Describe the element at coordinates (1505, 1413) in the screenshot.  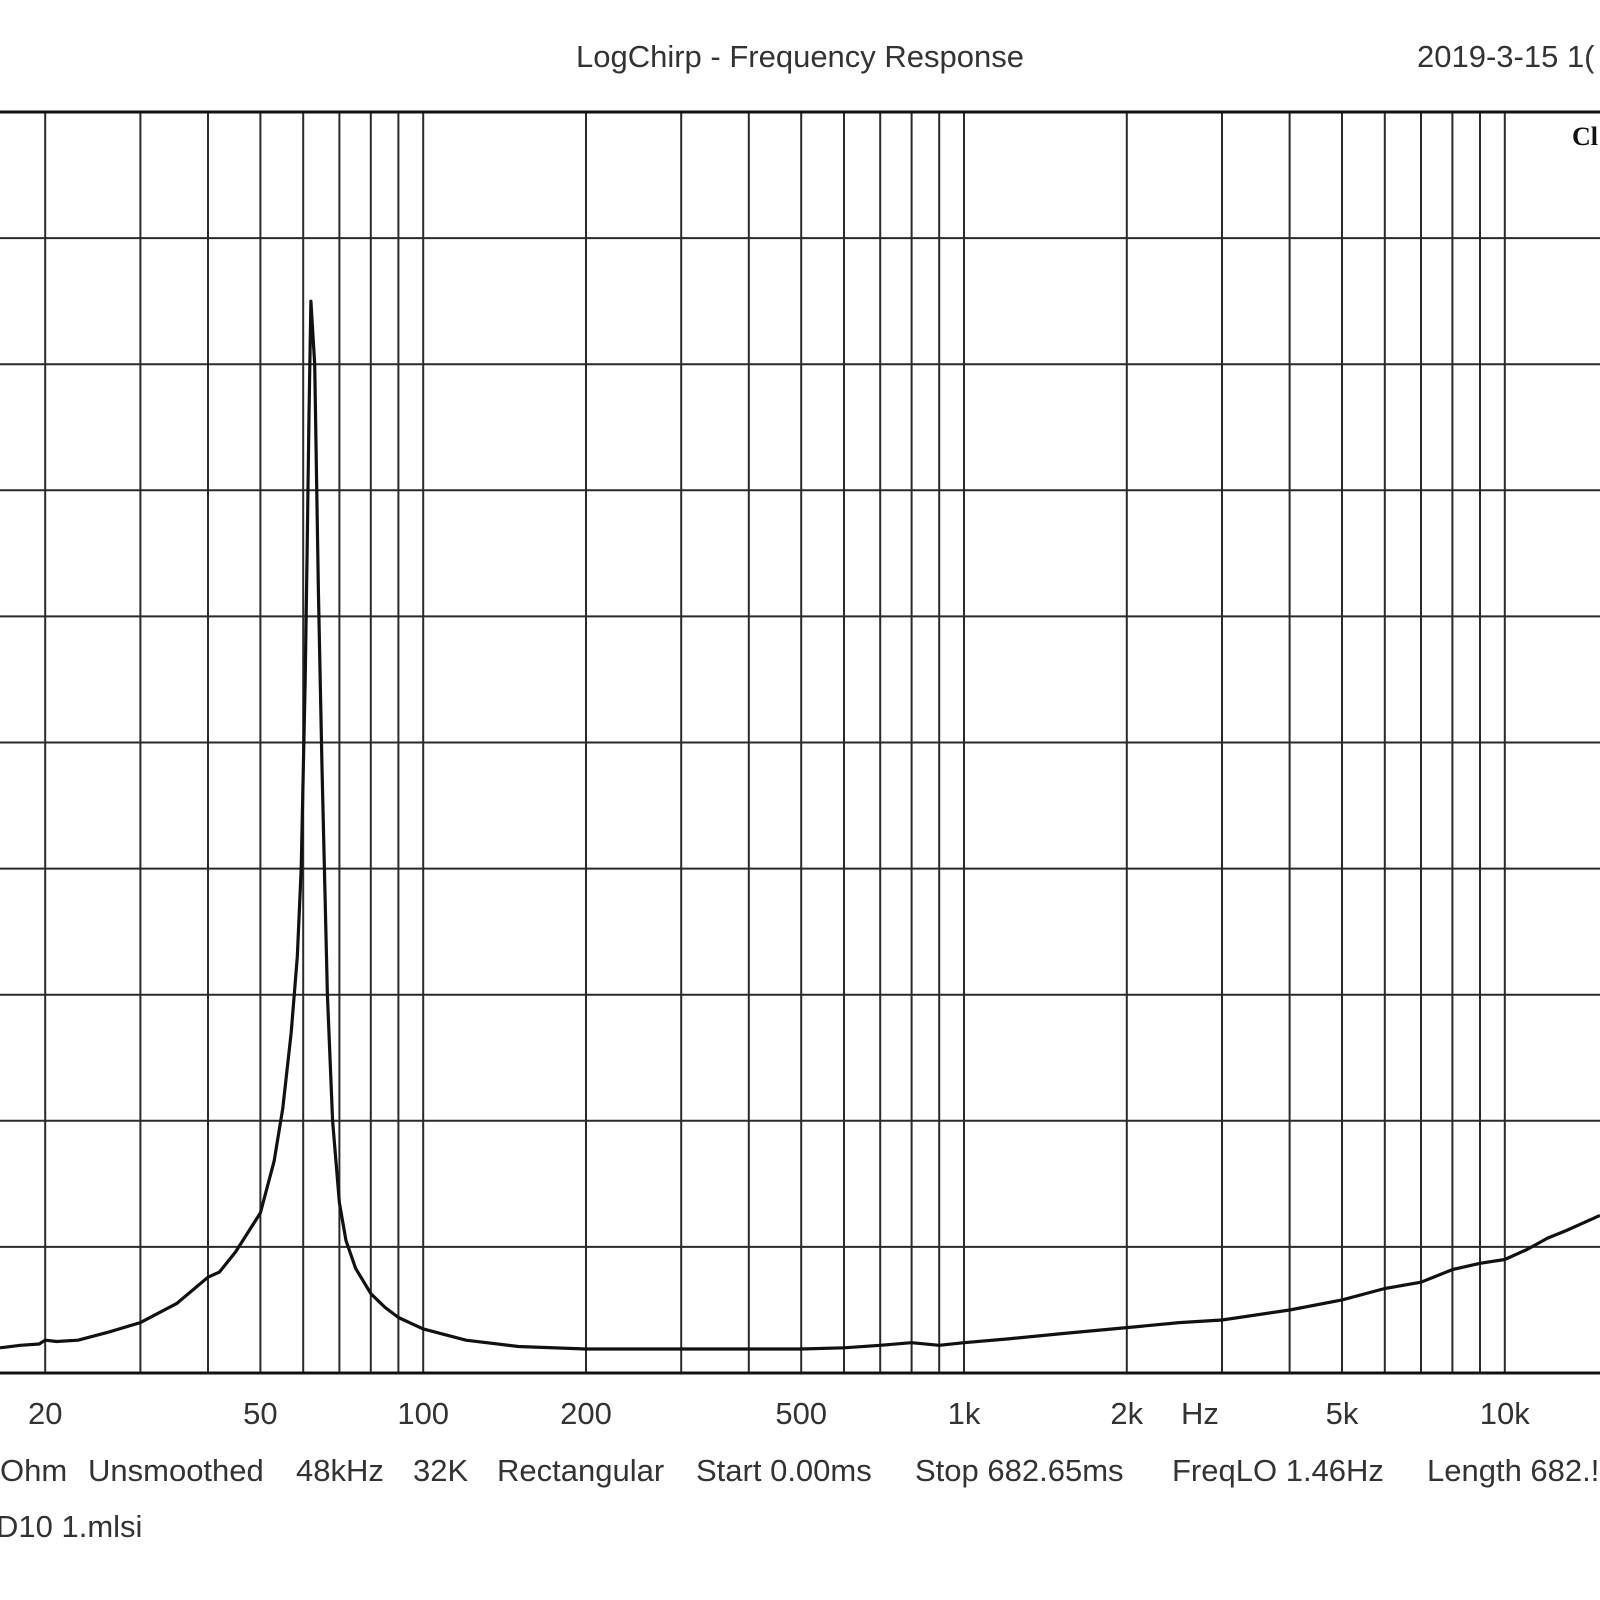
I see `x-tick-label: 10k` at that location.